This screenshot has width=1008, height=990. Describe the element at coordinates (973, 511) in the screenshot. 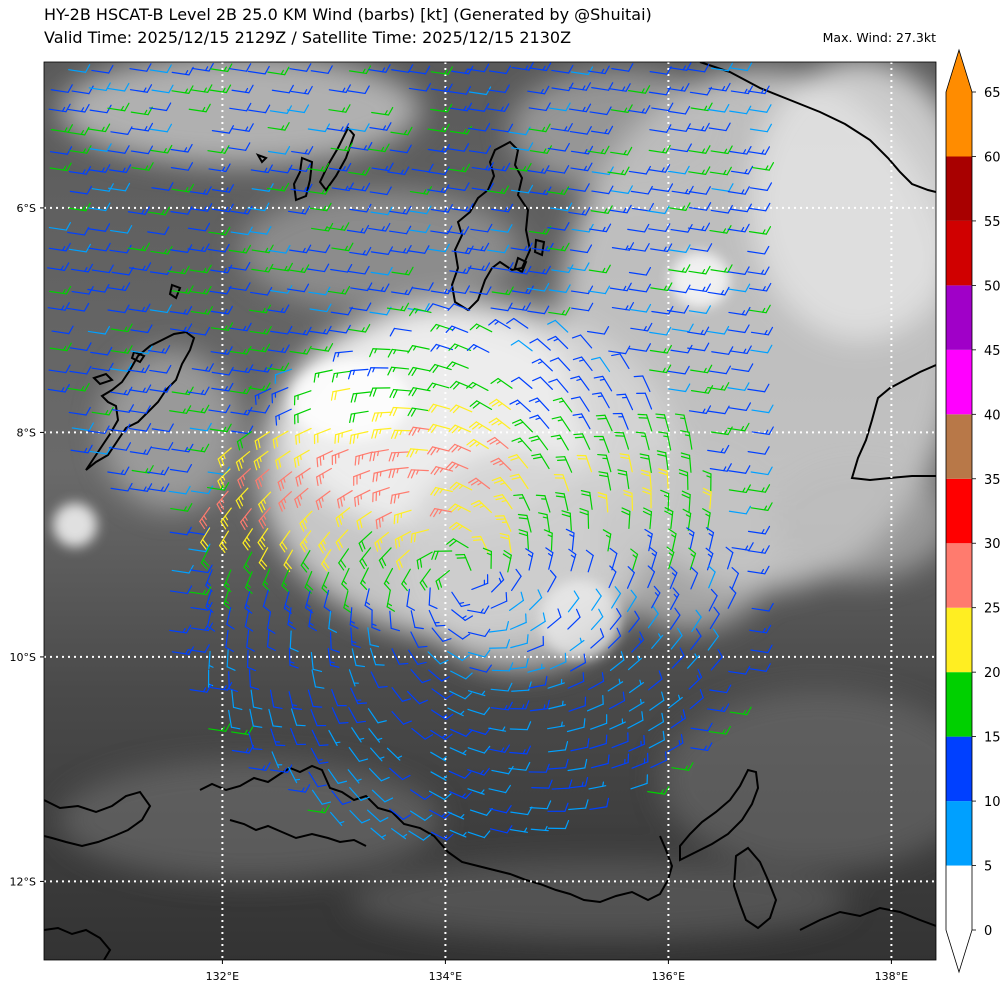

I see `colorbar: 0 5 10 15 20 25 30 35 40 45 50 55 60 65` at that location.